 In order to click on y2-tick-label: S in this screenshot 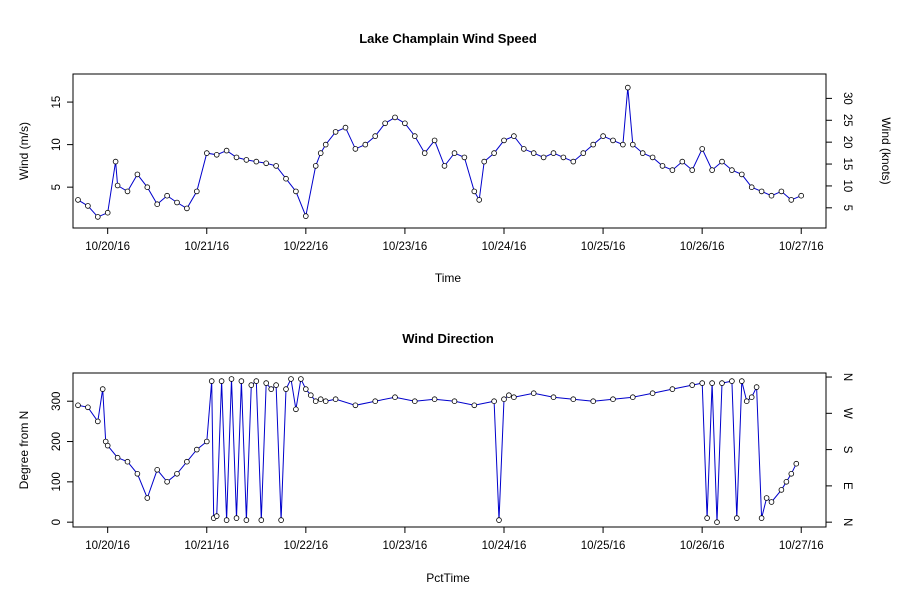, I will do `click(847, 450)`.